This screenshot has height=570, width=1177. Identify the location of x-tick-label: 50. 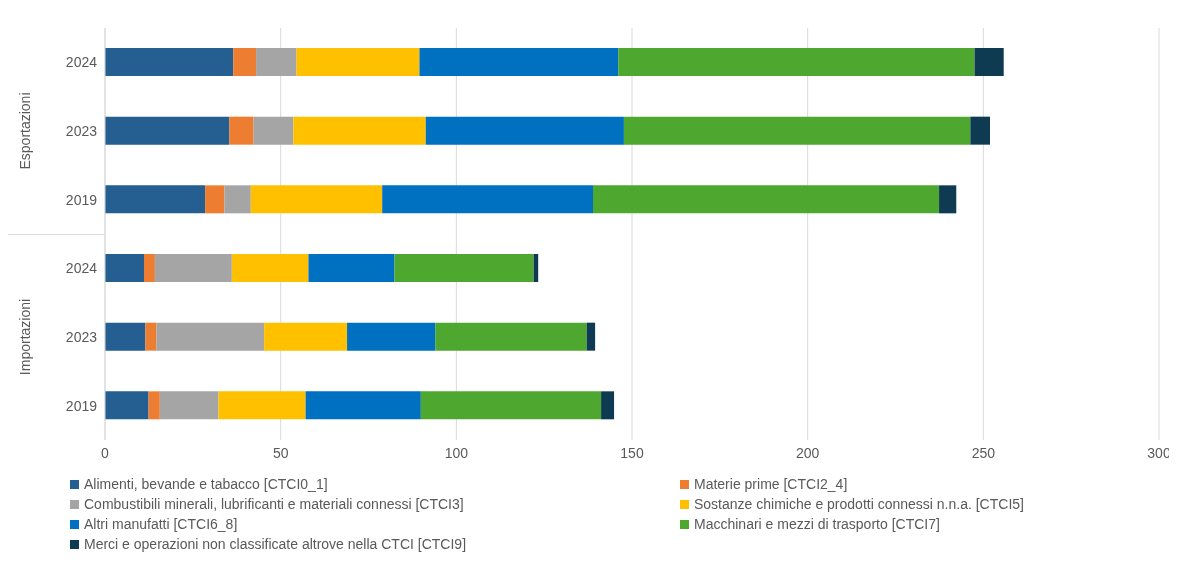
(280, 452).